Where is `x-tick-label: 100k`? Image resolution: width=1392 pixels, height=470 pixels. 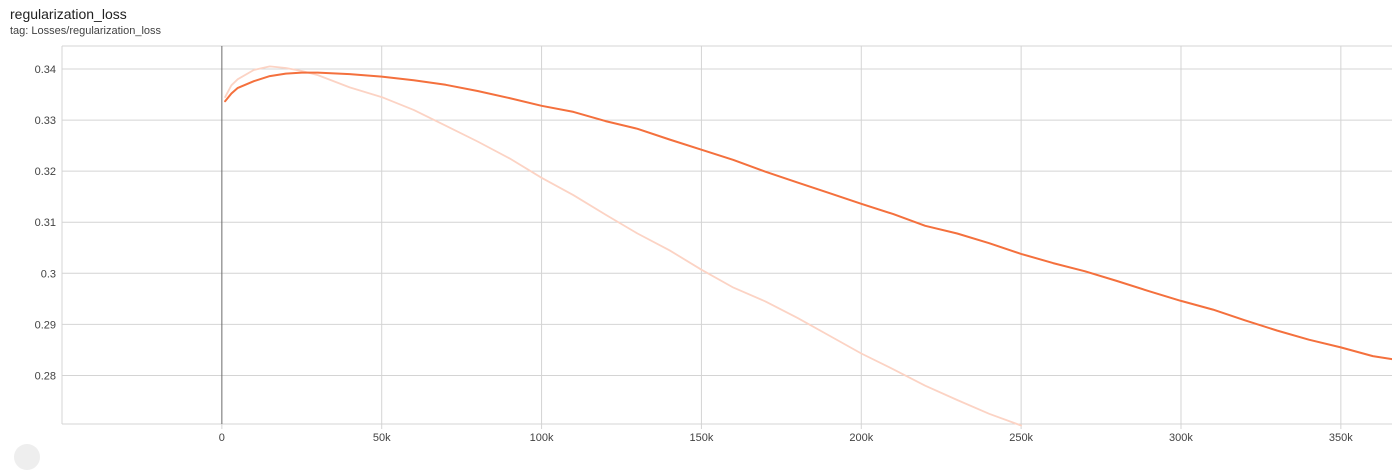
x-tick-label: 100k is located at coordinates (542, 438).